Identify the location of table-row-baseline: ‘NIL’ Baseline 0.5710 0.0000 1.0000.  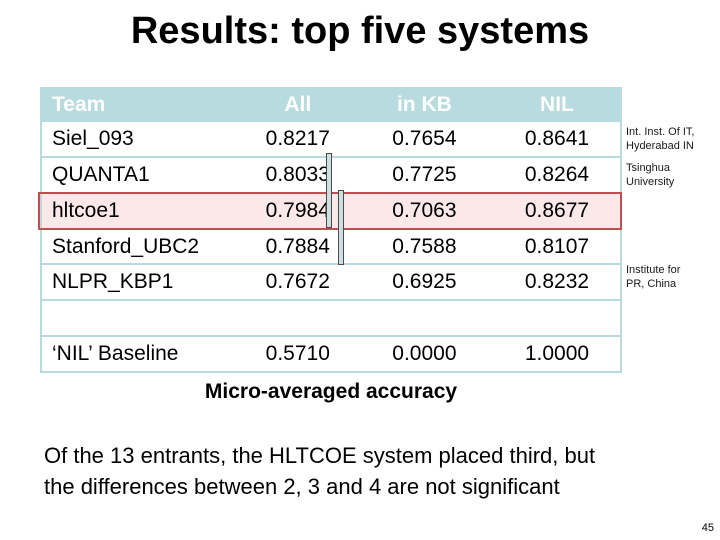
(331, 353).